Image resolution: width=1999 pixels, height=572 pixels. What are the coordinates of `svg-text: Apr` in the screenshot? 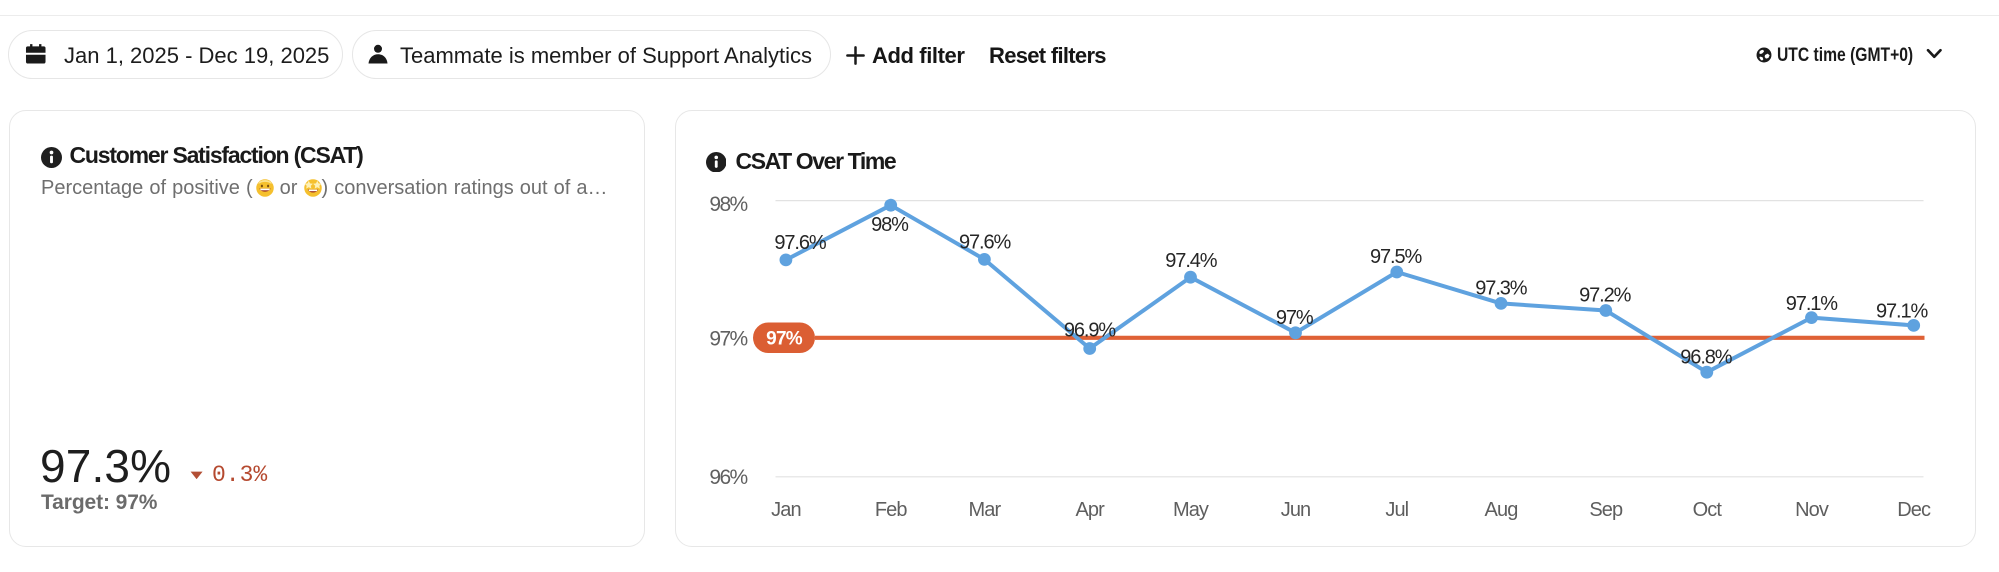 It's located at (1090, 510).